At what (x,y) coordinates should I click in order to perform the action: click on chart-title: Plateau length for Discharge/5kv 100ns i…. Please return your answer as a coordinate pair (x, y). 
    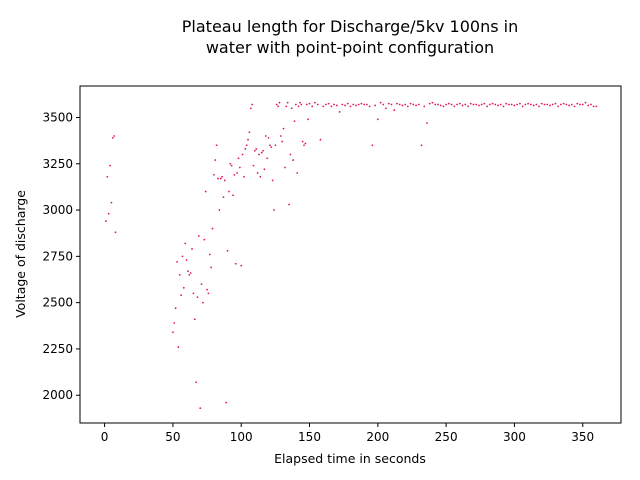
    Looking at the image, I should click on (350, 37).